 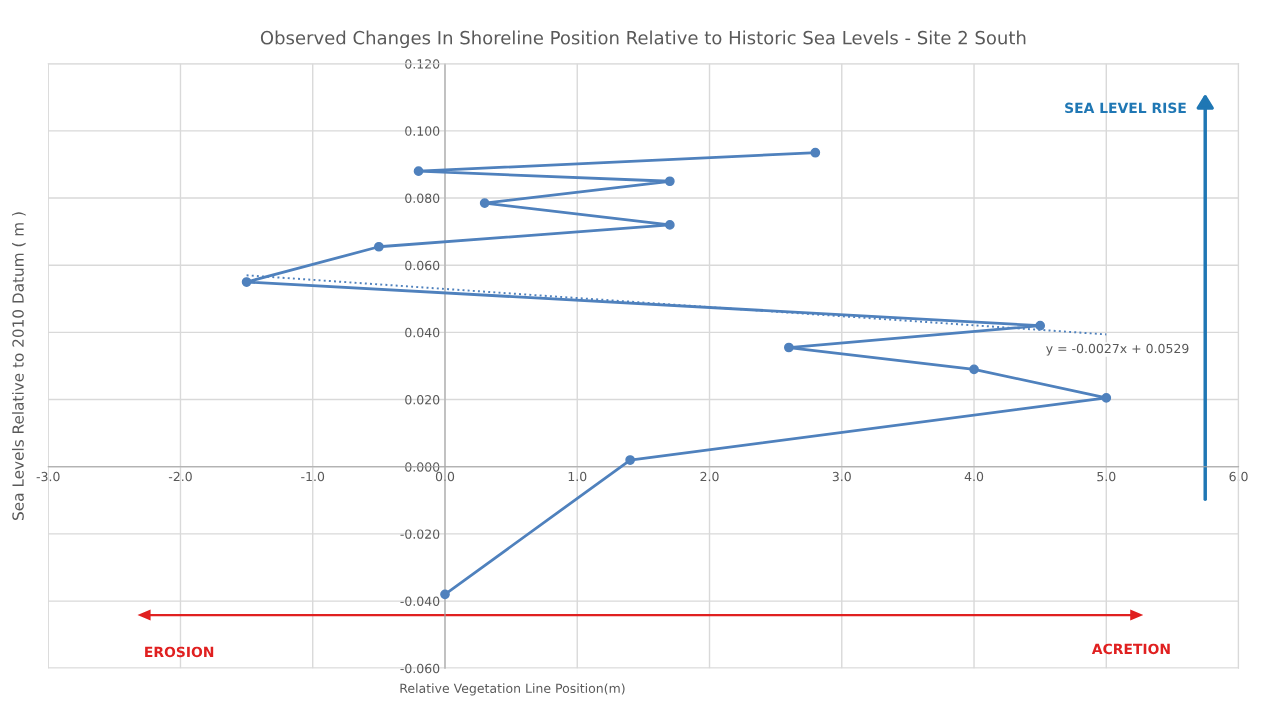 I want to click on x-tick-label: 0.0, so click(x=445, y=476).